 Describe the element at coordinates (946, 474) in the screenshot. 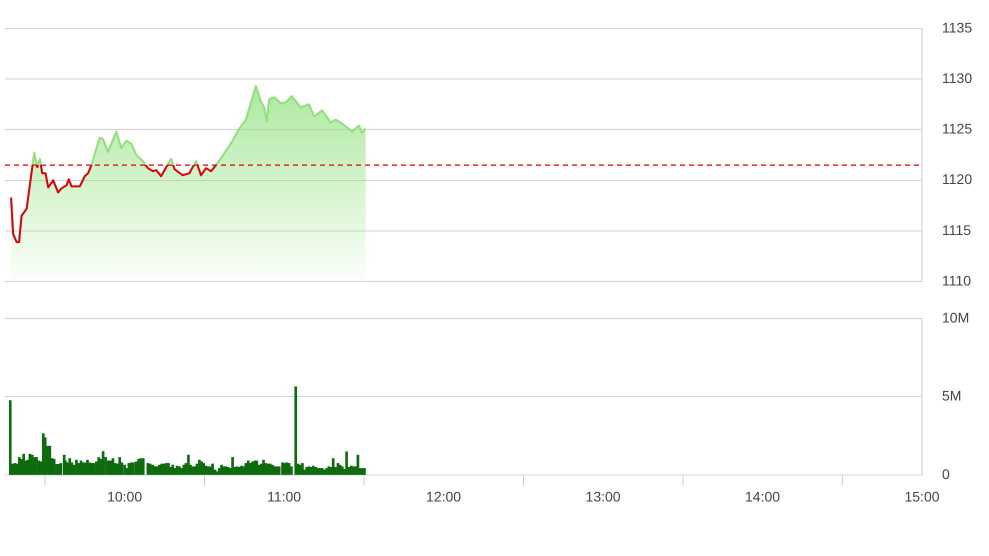

I see `y-tick-label: 0` at that location.